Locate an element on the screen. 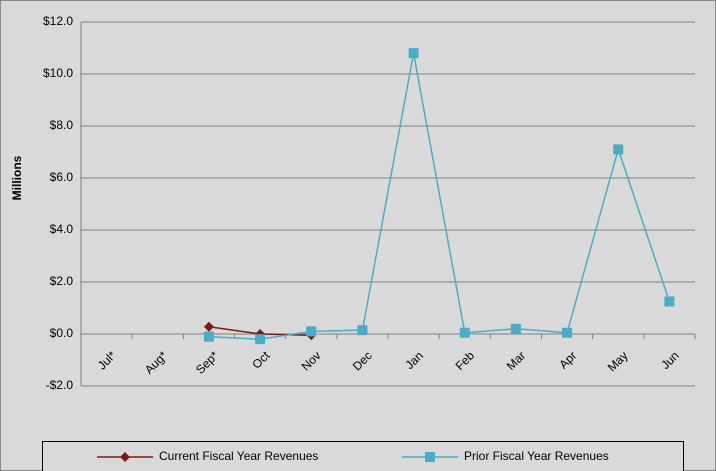 This screenshot has height=471, width=716. legend-label: Current Fiscal Year Revenues is located at coordinates (238, 456).